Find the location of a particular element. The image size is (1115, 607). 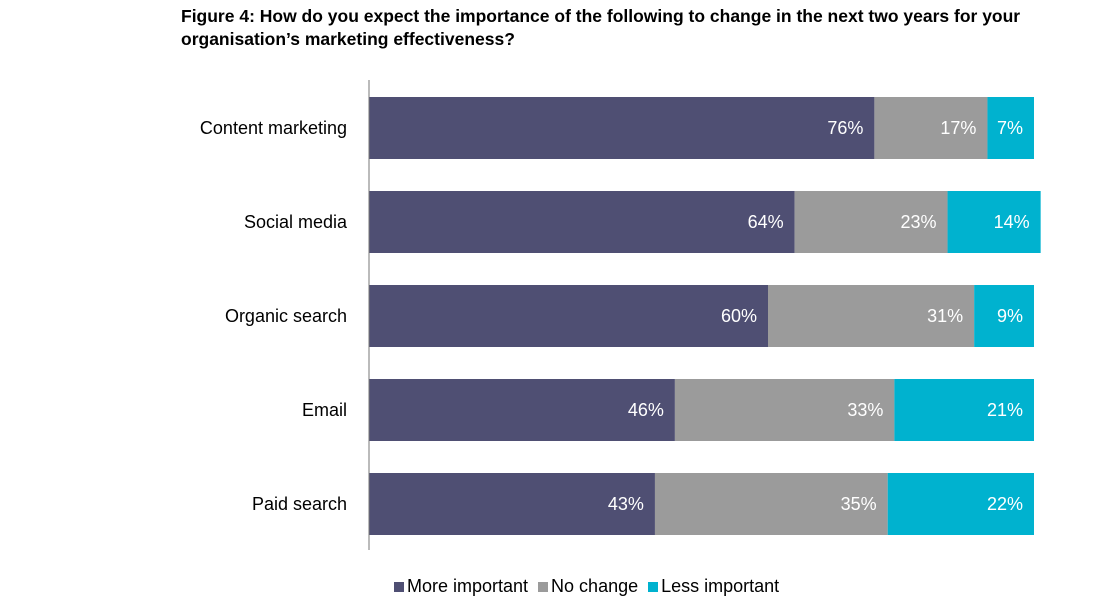

category-label: Paid search is located at coordinates (299, 504).